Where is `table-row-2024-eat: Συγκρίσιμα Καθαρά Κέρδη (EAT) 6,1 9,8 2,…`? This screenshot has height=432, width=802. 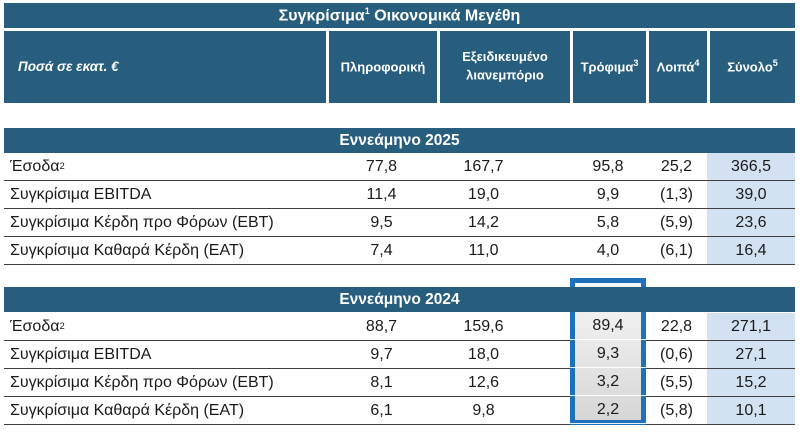 table-row-2024-eat: Συγκρίσιμα Καθαρά Κέρδη (EAT) 6,1 9,8 2,… is located at coordinates (399, 411).